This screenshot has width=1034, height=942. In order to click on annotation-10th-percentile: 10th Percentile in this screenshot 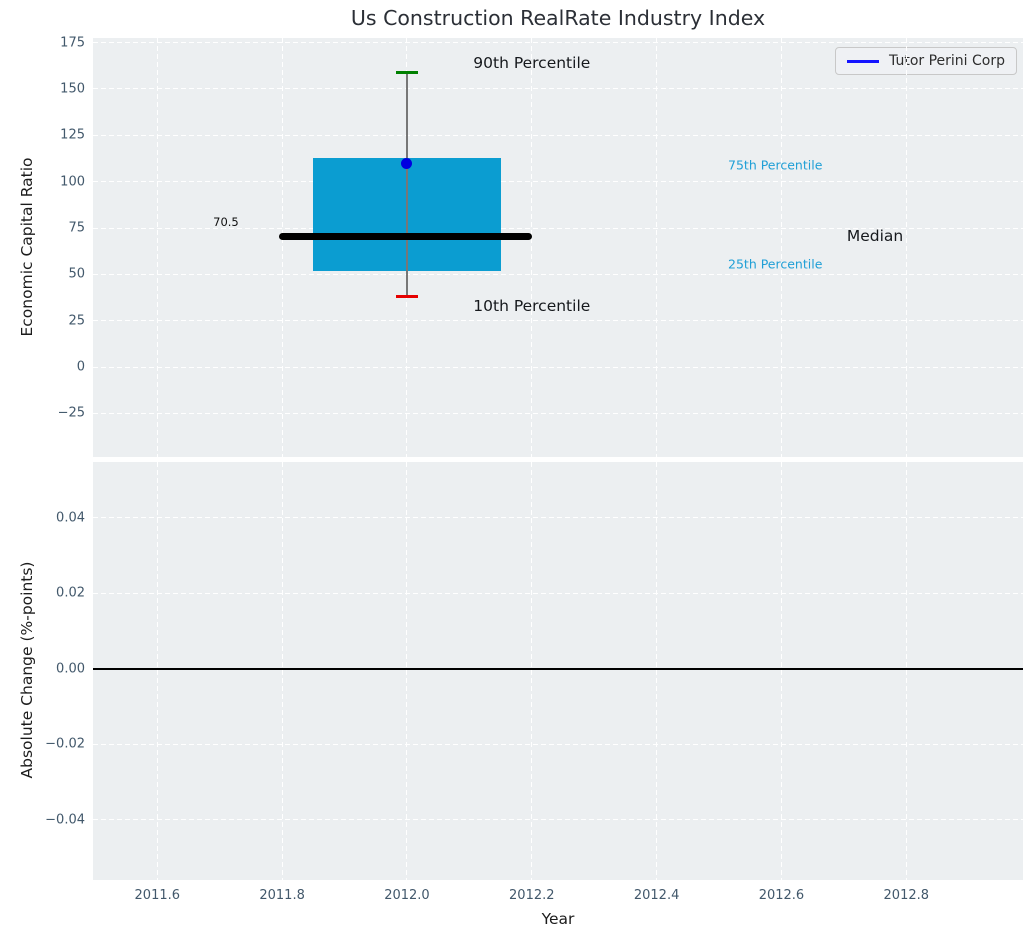, I will do `click(532, 305)`.